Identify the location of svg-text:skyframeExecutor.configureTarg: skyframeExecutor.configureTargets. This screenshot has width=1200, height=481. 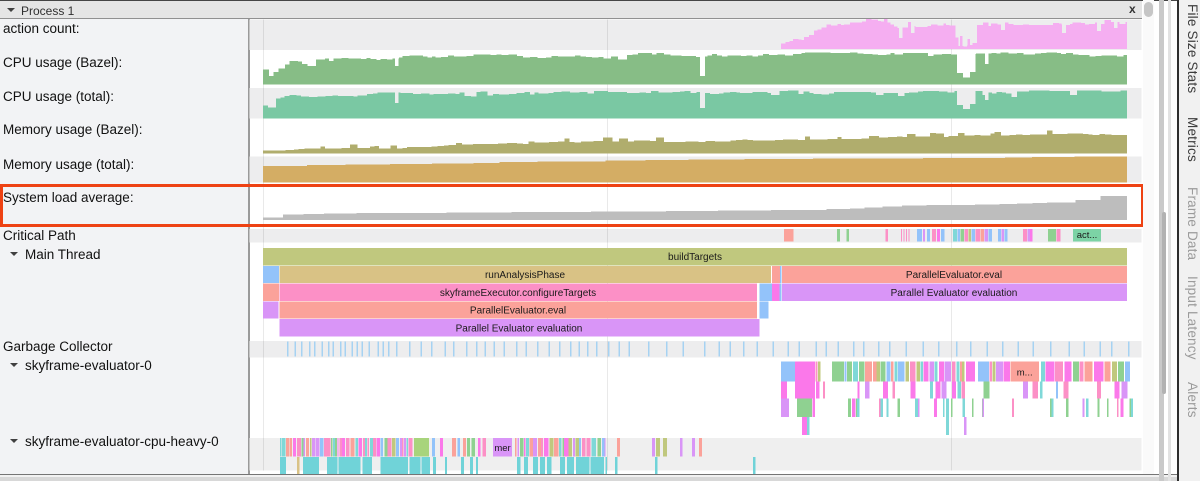
(518, 293).